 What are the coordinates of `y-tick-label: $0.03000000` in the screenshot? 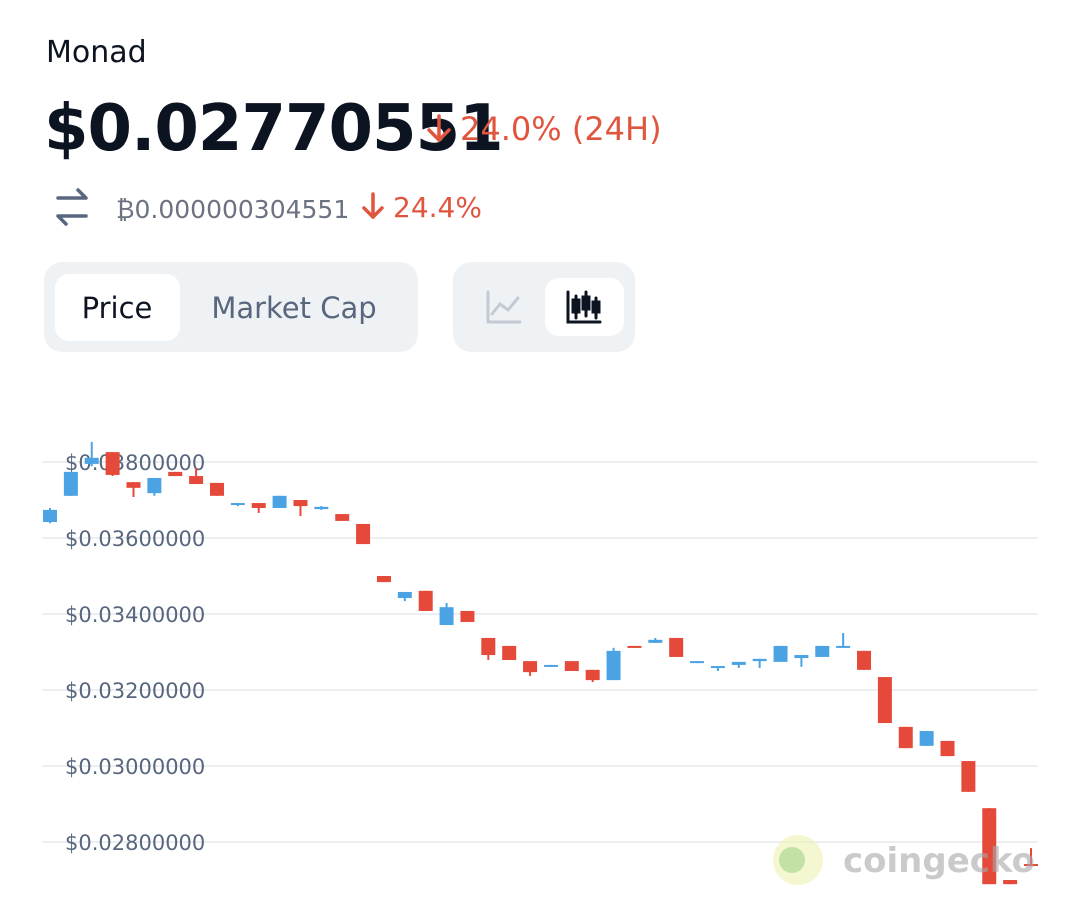 It's located at (135, 767).